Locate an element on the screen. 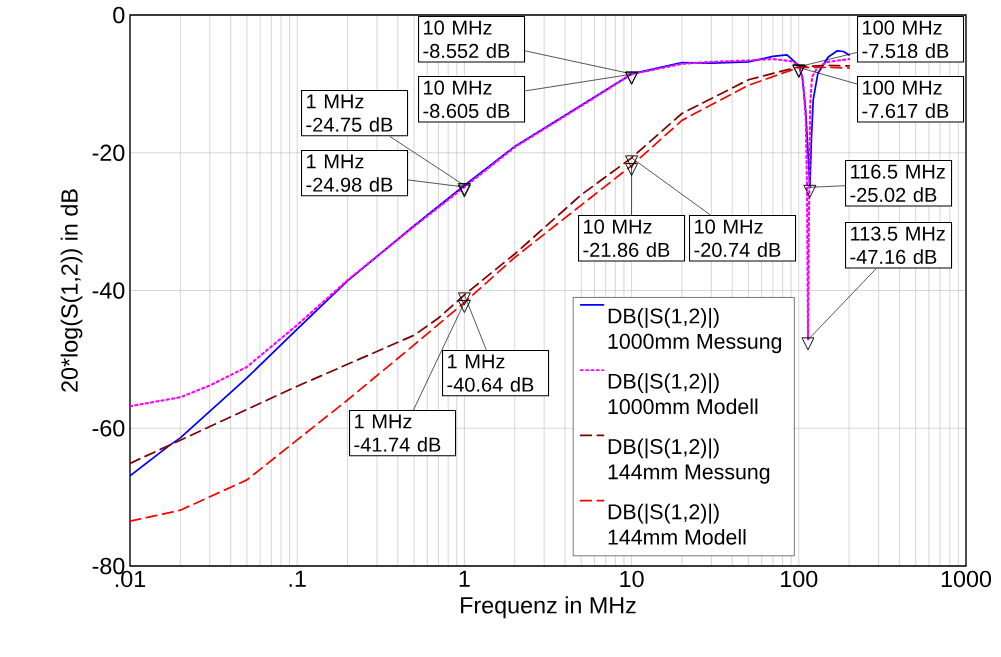  x-axis-title: Frequenz in MHz is located at coordinates (548, 607).